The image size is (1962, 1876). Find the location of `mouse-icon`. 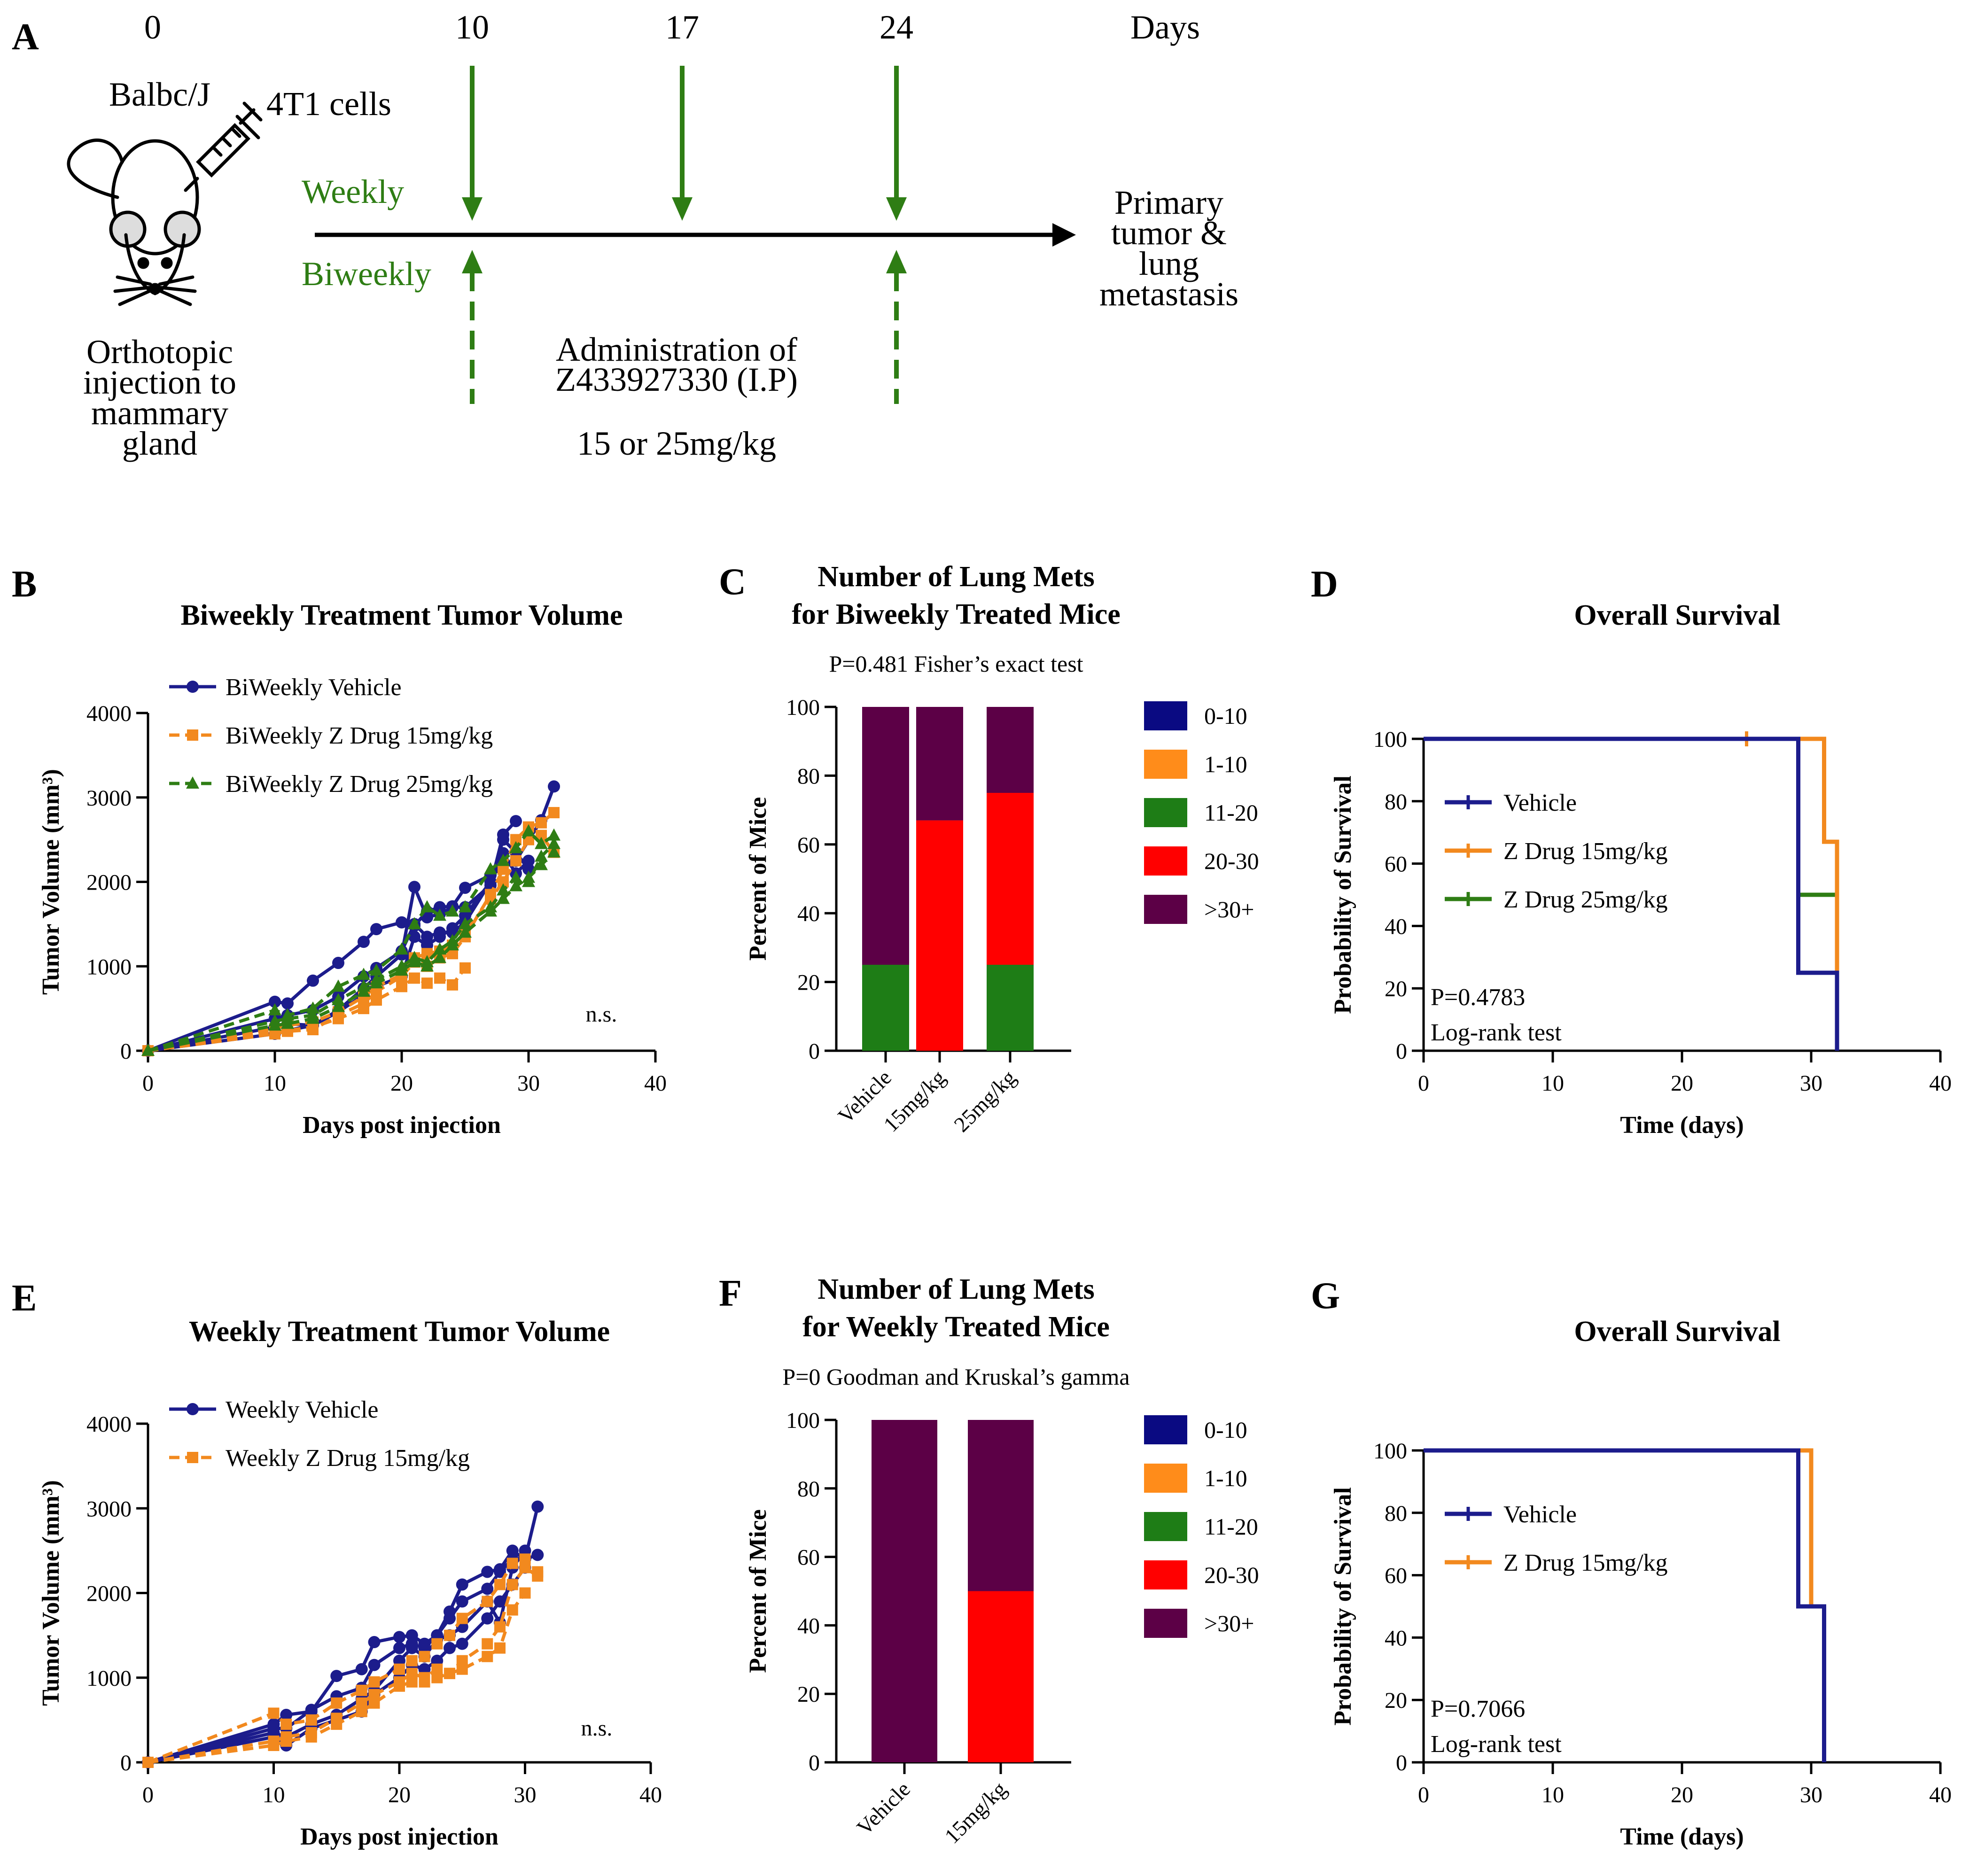

mouse-icon is located at coordinates (134, 222).